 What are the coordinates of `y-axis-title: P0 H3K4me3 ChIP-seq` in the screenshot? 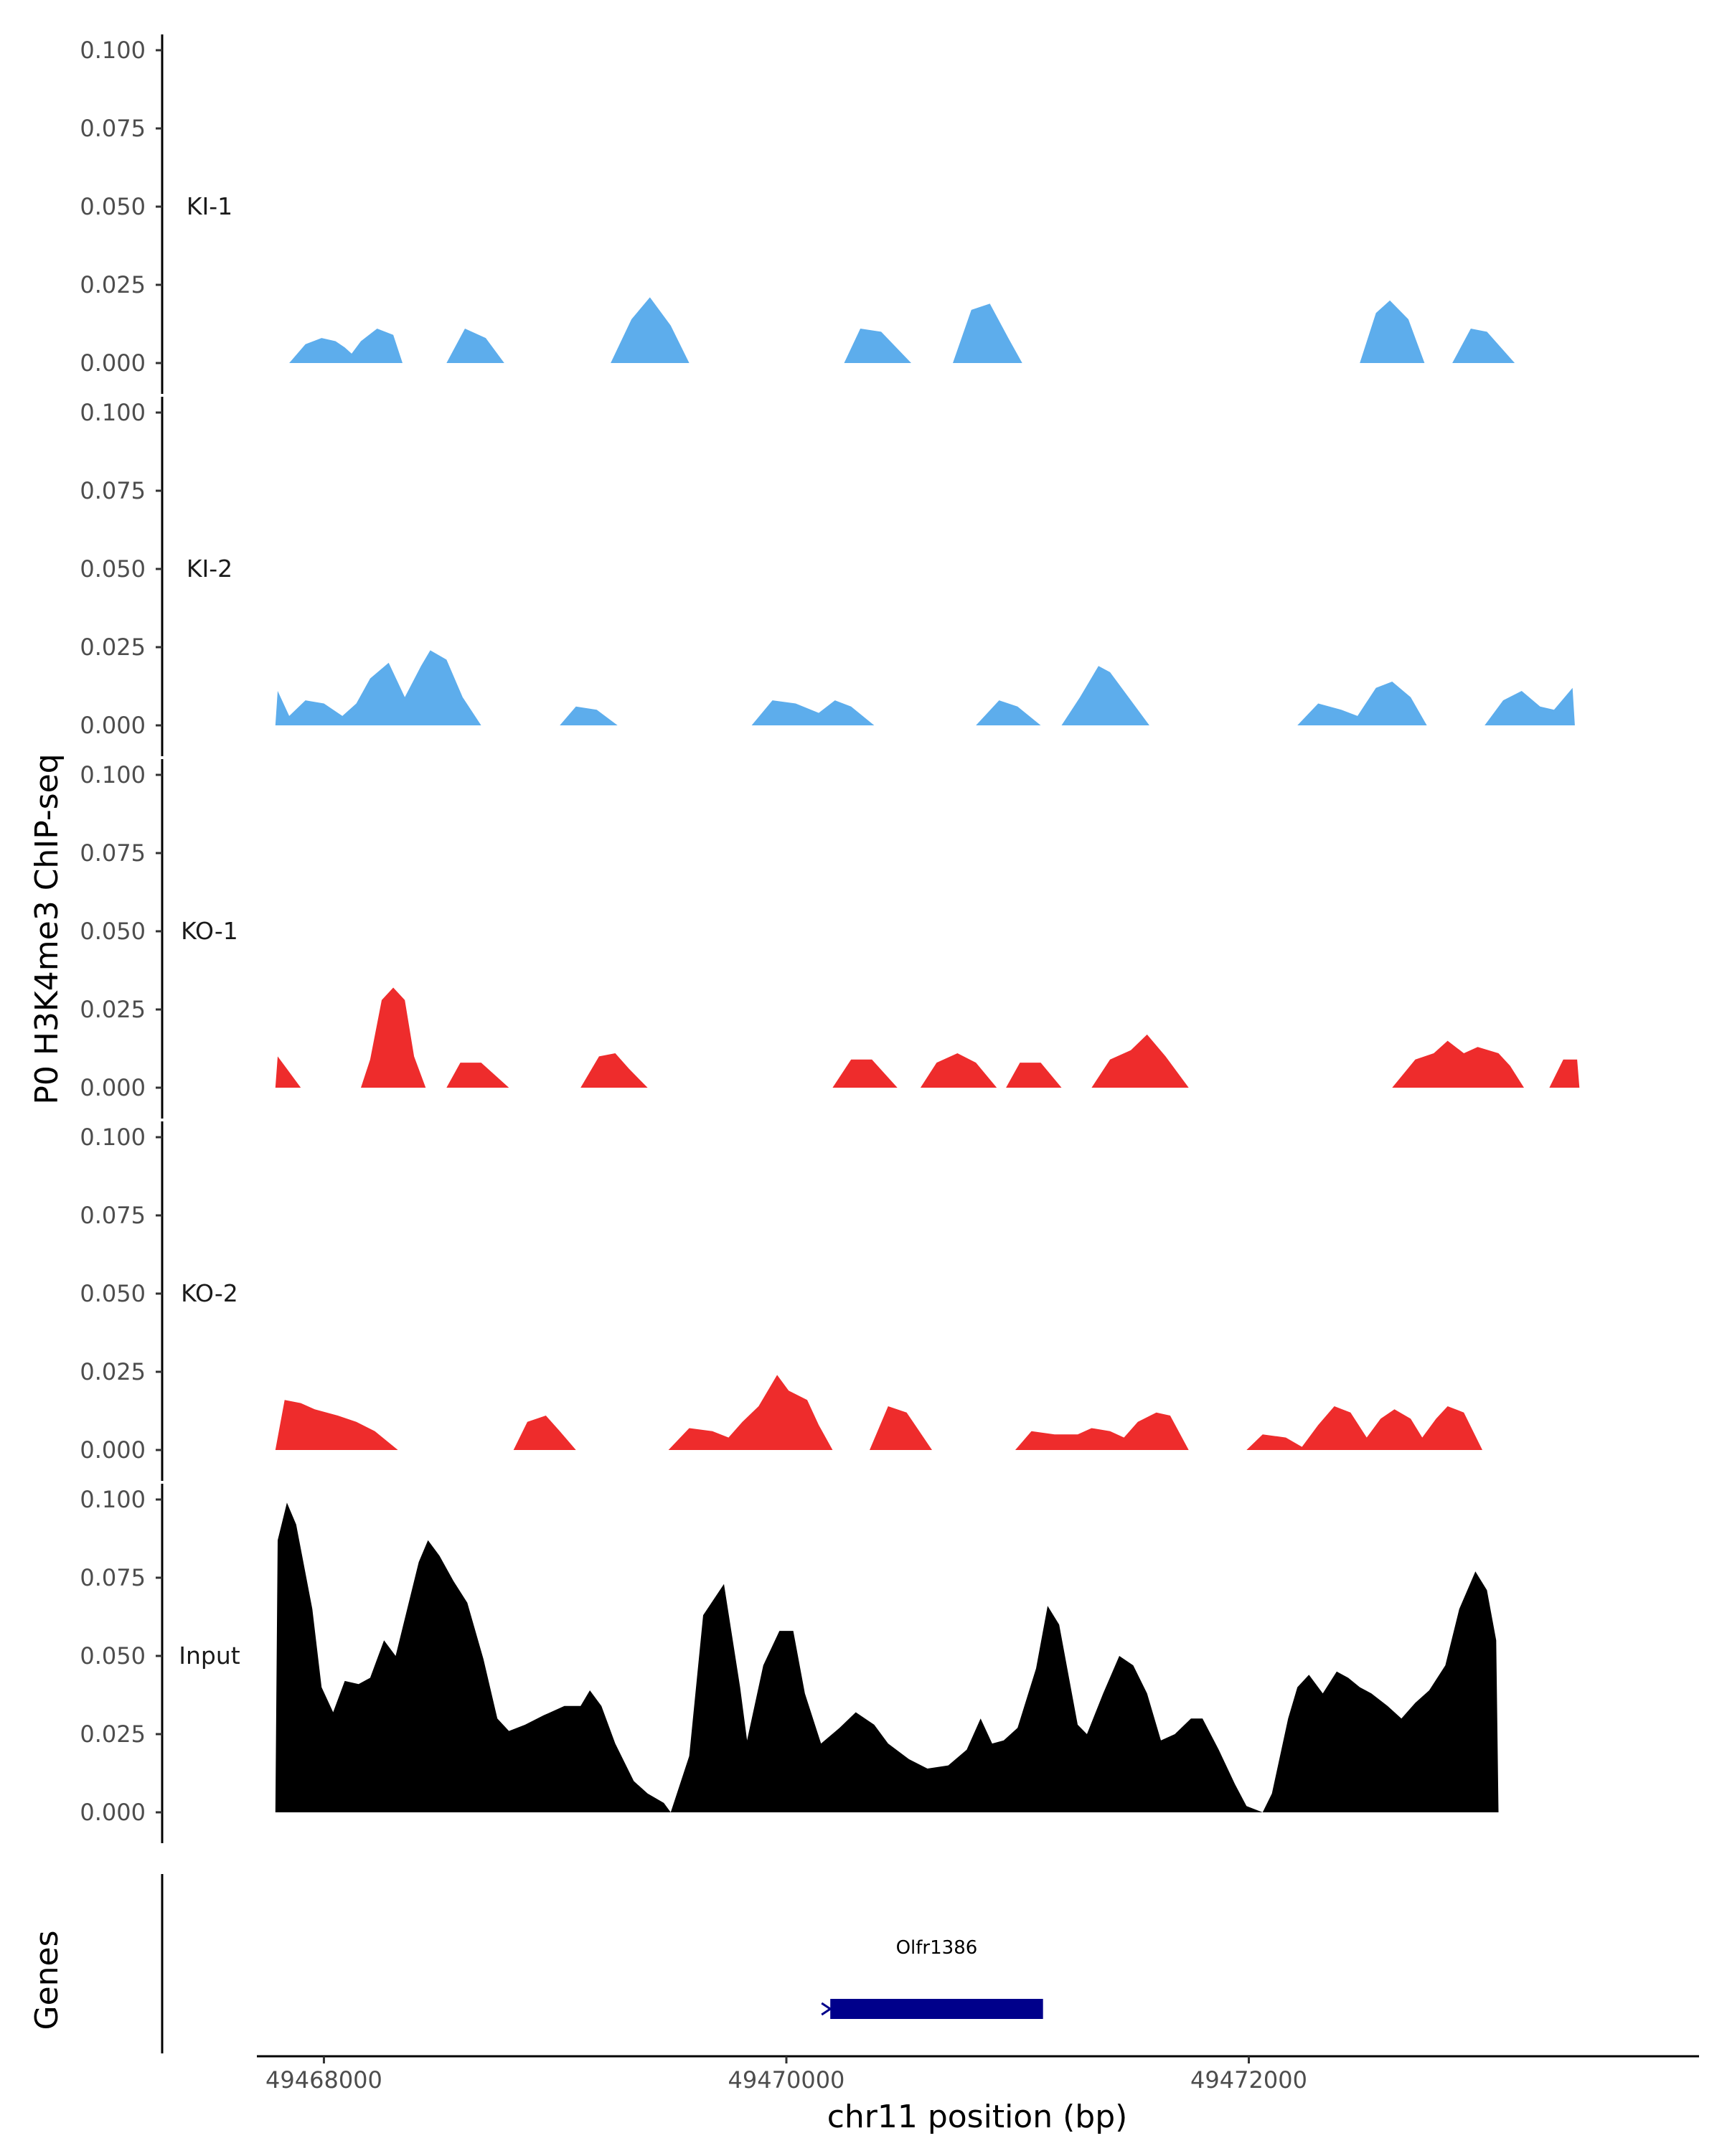 It's located at (47, 929).